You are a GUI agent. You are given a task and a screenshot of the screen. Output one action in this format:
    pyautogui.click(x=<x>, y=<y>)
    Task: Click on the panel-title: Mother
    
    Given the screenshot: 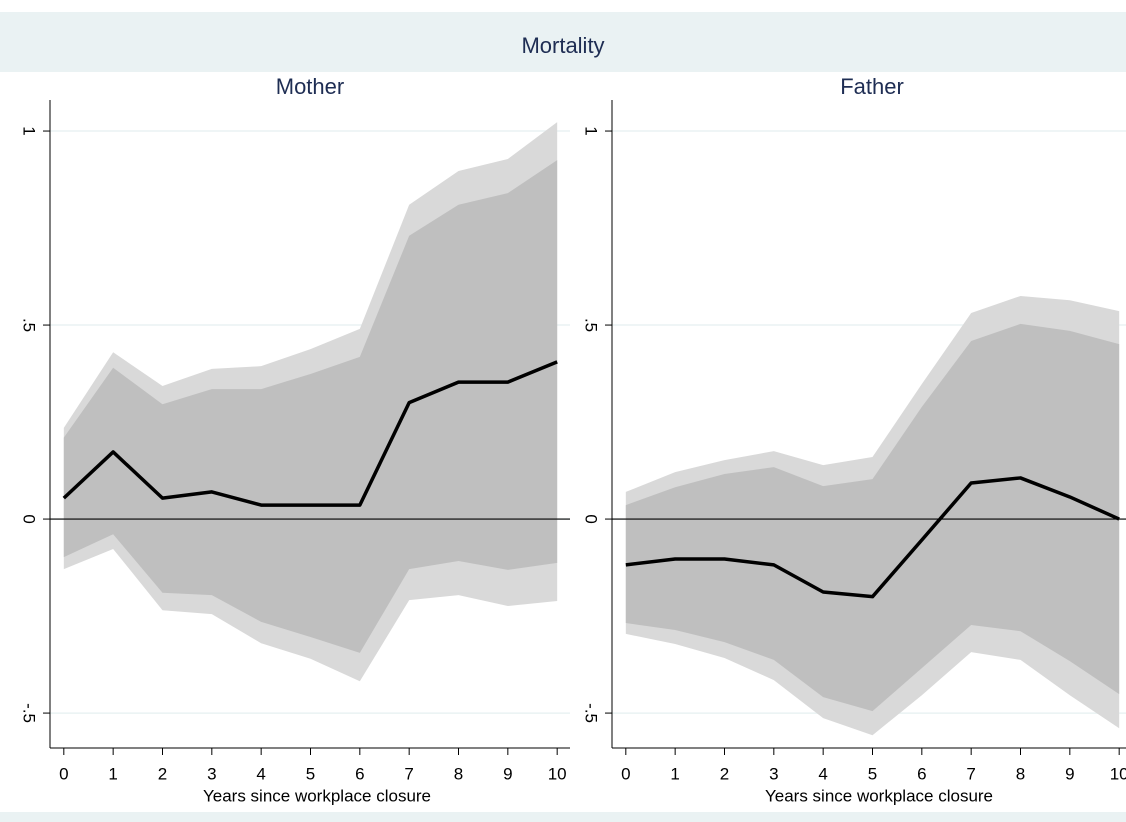 What is the action you would take?
    pyautogui.click(x=310, y=86)
    